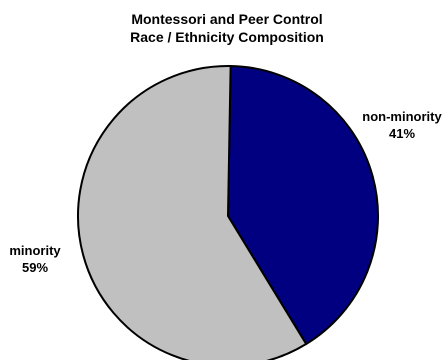 This screenshot has height=360, width=448. What do you see at coordinates (226, 19) in the screenshot?
I see `chart-title-line-1: Montessori and Peer Control` at bounding box center [226, 19].